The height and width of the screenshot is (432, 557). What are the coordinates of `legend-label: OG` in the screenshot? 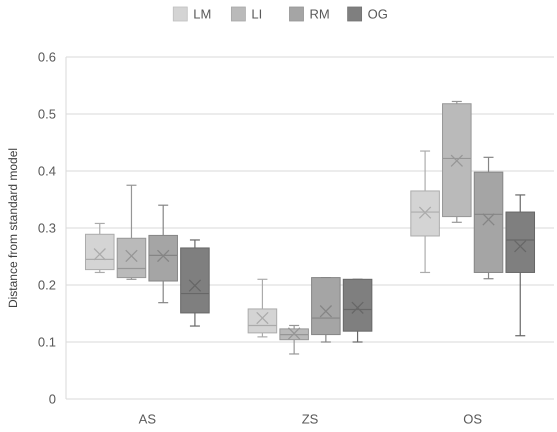 It's located at (378, 14).